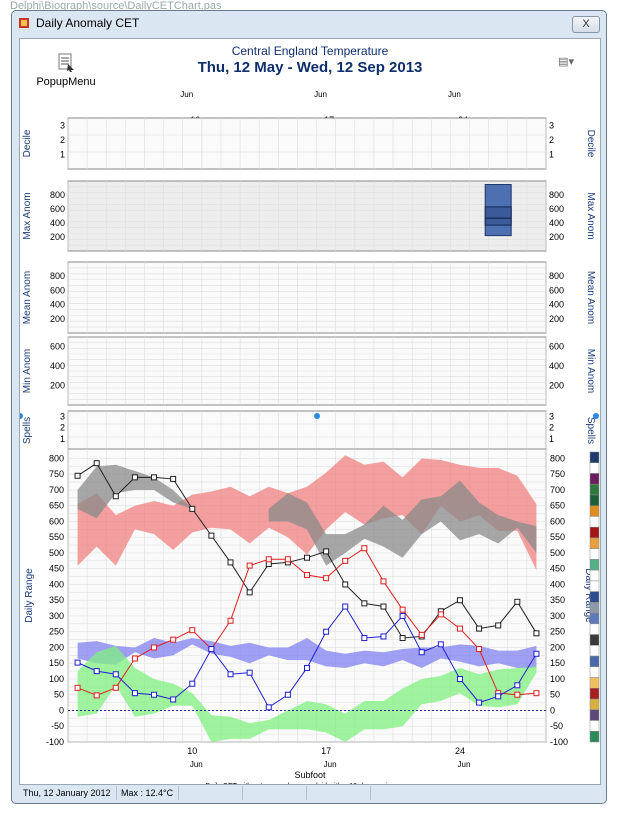 The width and height of the screenshot is (626, 817). What do you see at coordinates (56, 679) in the screenshot?
I see `main-tick-label: 100` at bounding box center [56, 679].